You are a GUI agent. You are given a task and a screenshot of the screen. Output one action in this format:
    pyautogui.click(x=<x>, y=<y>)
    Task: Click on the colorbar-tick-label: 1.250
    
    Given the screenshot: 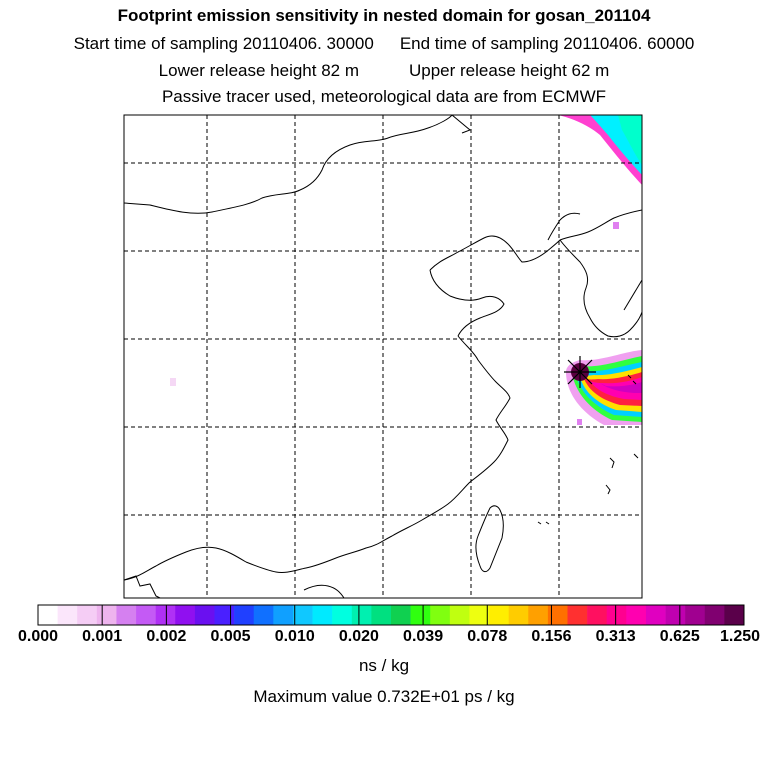 What is the action you would take?
    pyautogui.click(x=740, y=636)
    